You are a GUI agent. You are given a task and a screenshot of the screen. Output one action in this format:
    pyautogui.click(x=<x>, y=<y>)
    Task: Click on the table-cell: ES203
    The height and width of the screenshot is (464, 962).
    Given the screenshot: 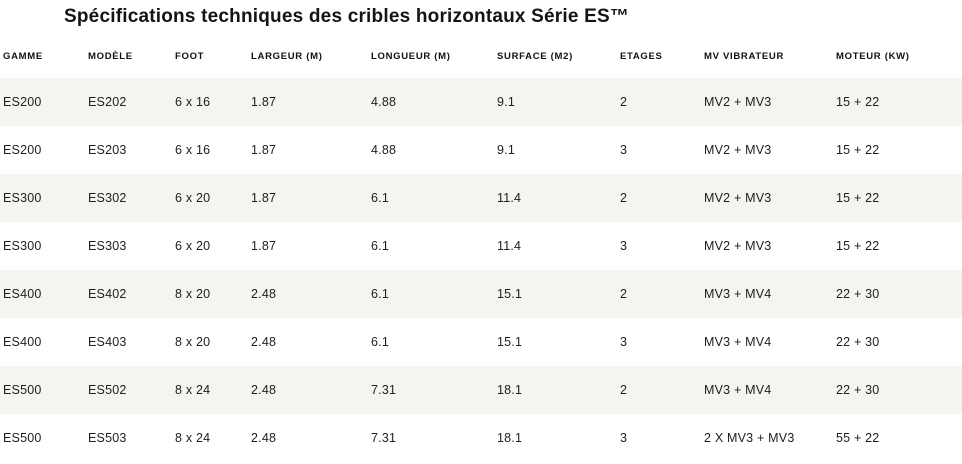 What is the action you would take?
    pyautogui.click(x=128, y=150)
    